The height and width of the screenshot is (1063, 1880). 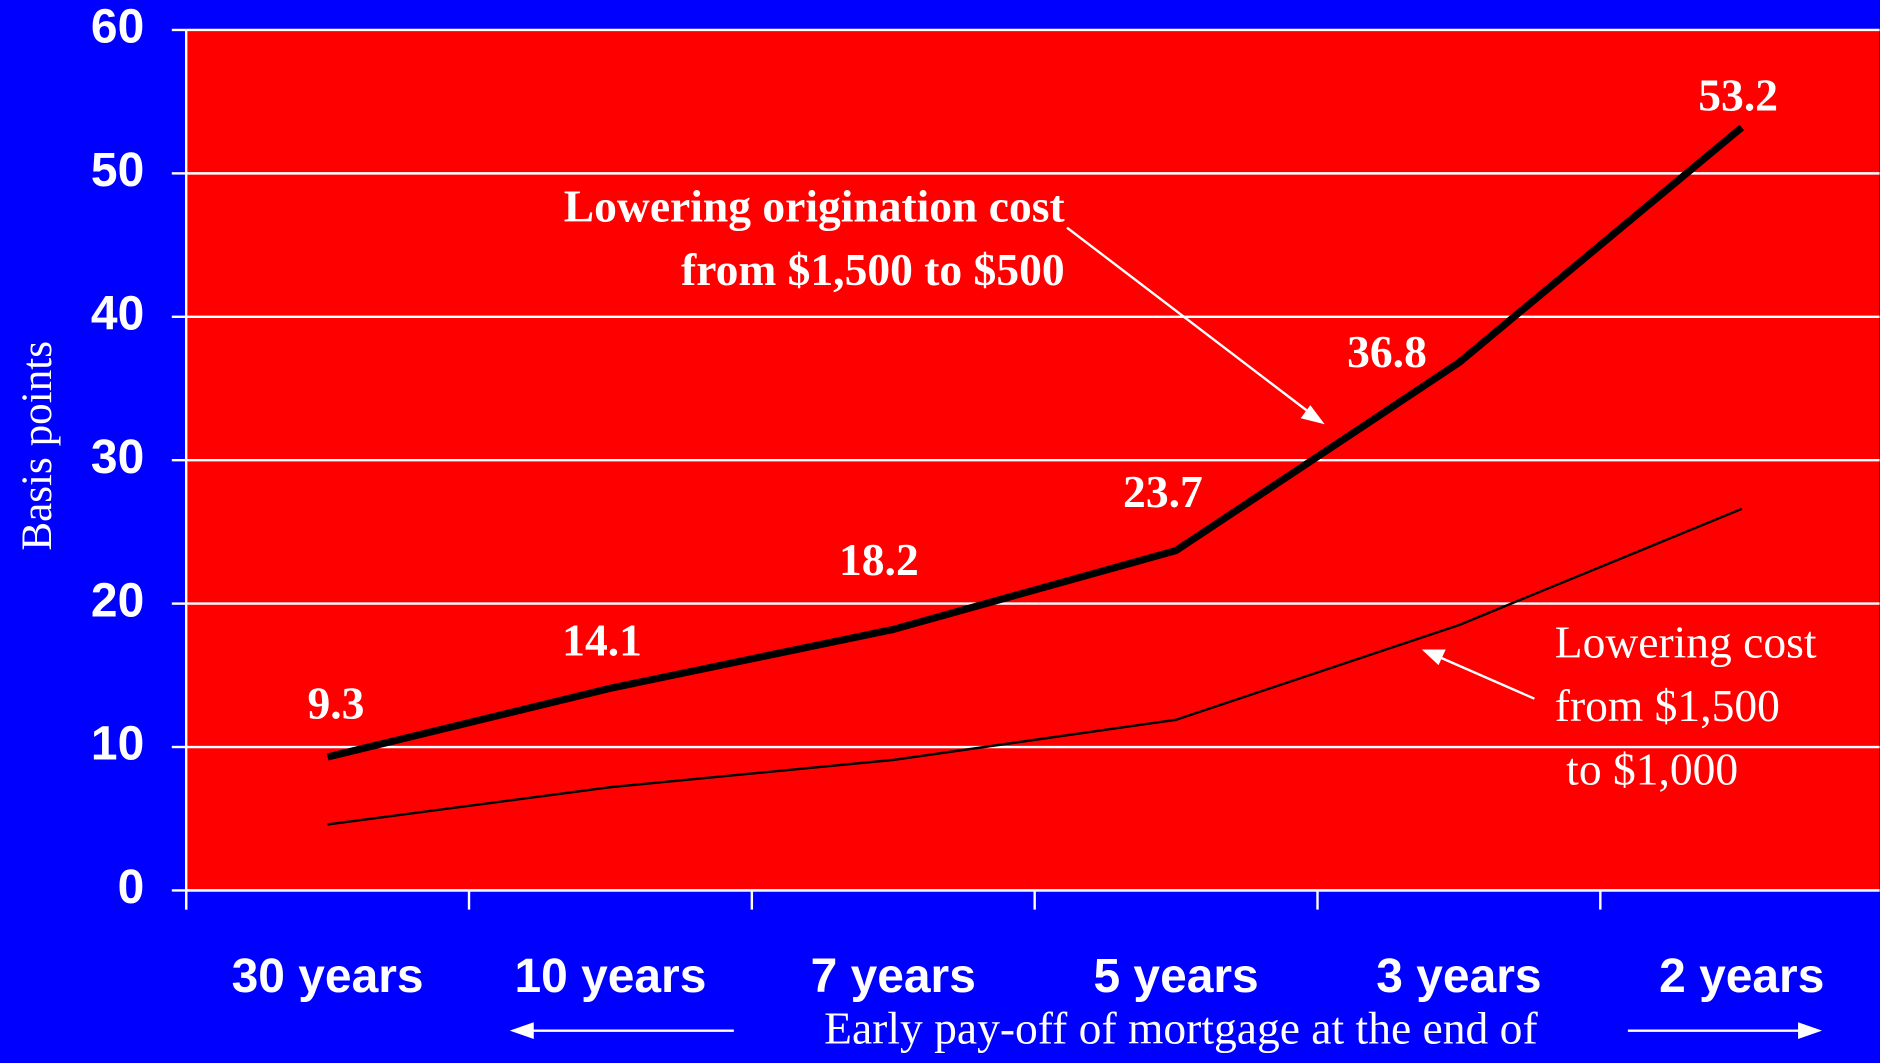 I want to click on annotation: from $1,500 to $500, so click(x=873, y=269).